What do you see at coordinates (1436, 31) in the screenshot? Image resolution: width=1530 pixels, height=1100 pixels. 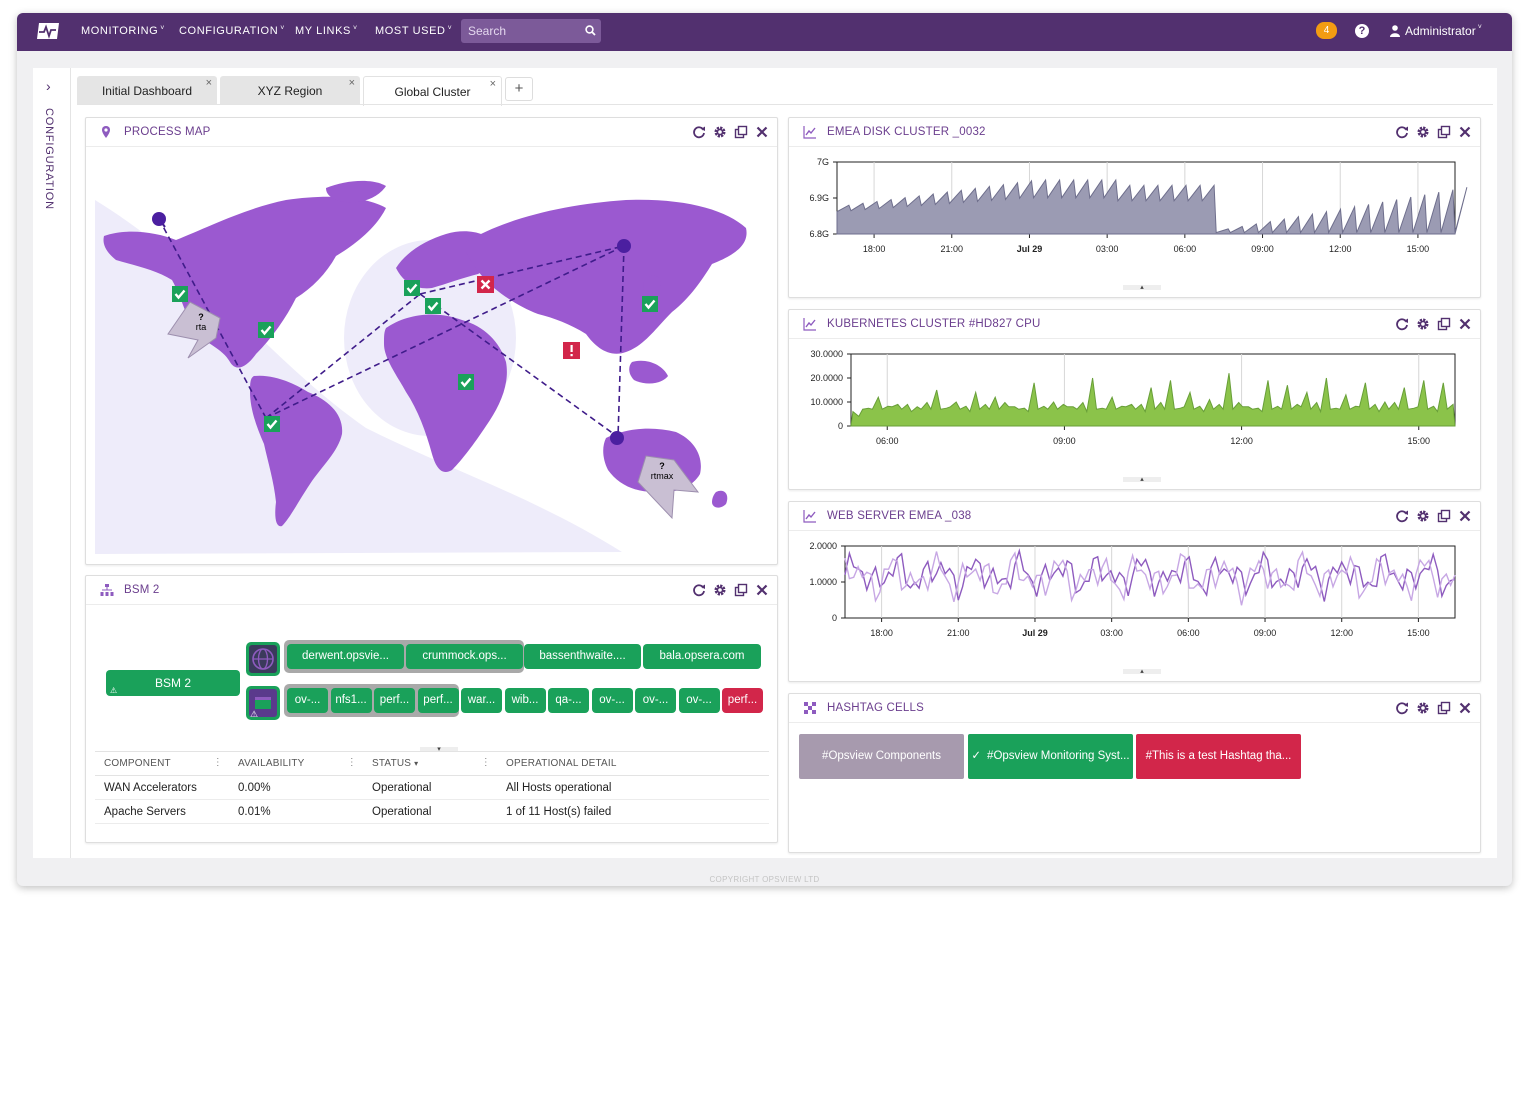 I see `user-menu: Administrator ˅` at bounding box center [1436, 31].